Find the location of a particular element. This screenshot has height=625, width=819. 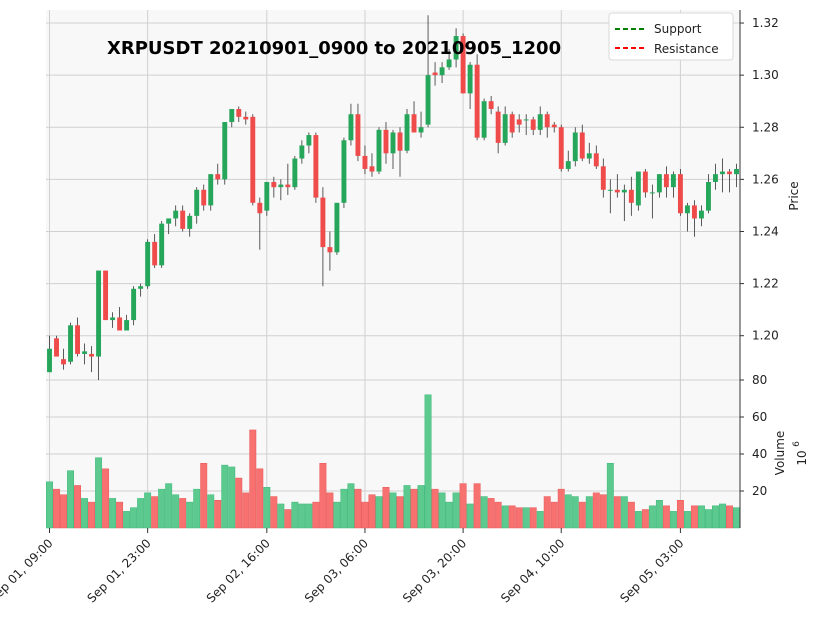

time-tick-label: Sep 01, 09:00 is located at coordinates (28, 570).